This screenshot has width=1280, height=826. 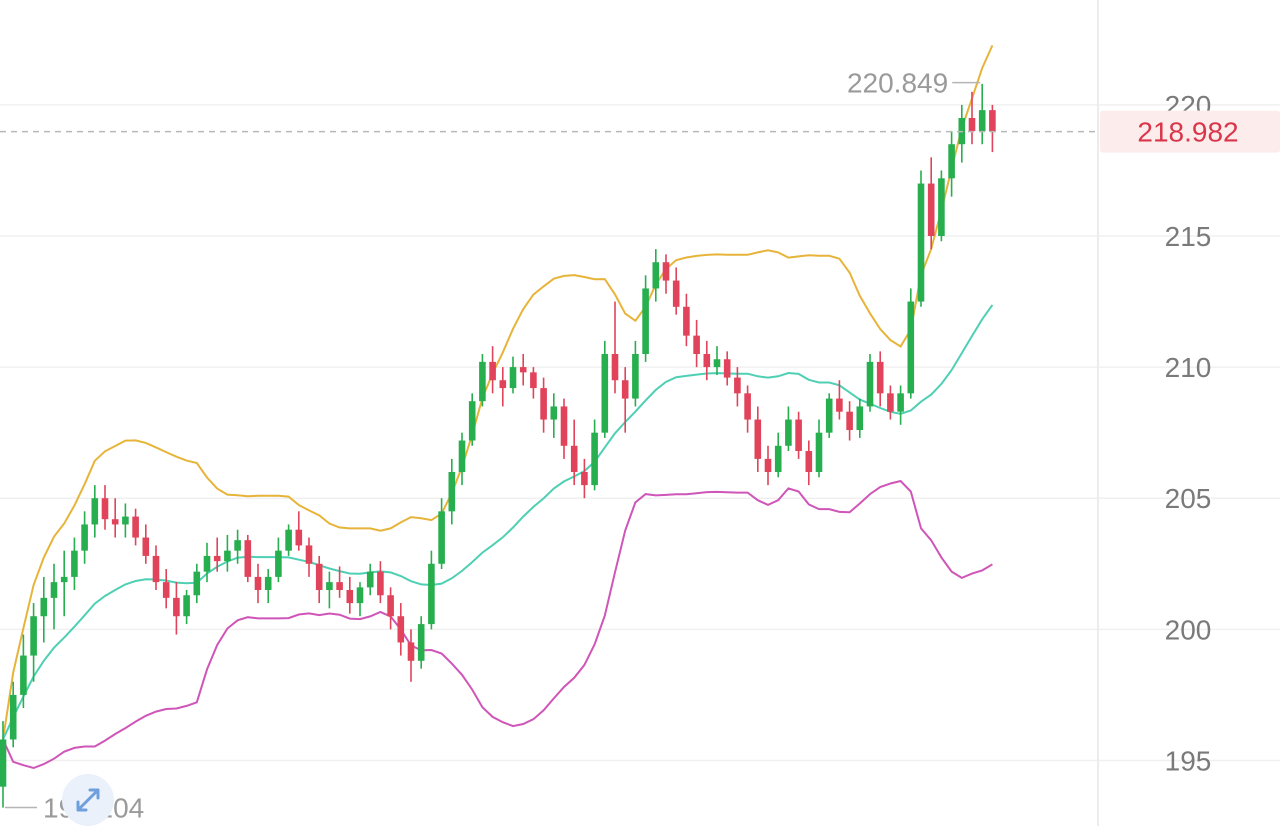 What do you see at coordinates (1188, 498) in the screenshot?
I see `y-tick-205: 205` at bounding box center [1188, 498].